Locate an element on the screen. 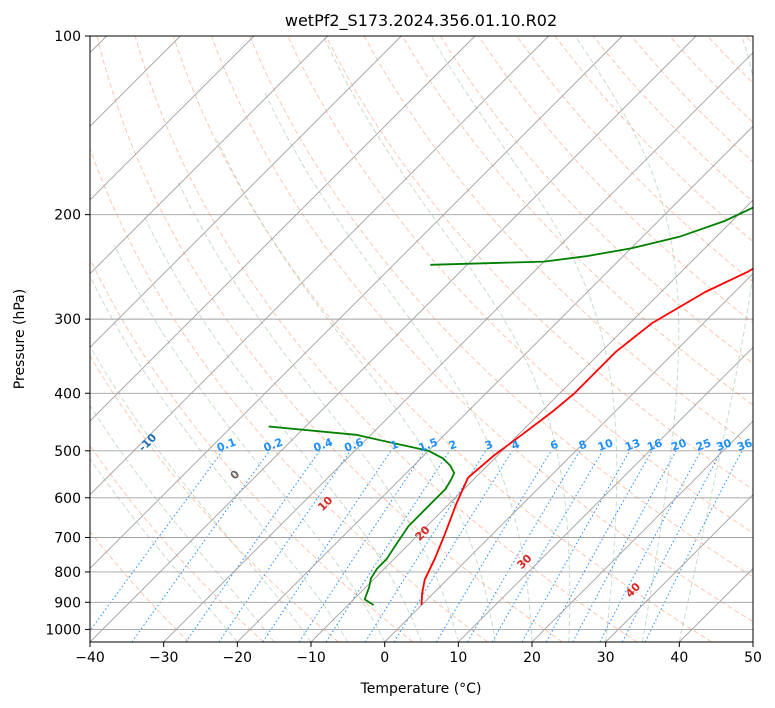  mixing-ratio-label: 3 is located at coordinates (489, 445).